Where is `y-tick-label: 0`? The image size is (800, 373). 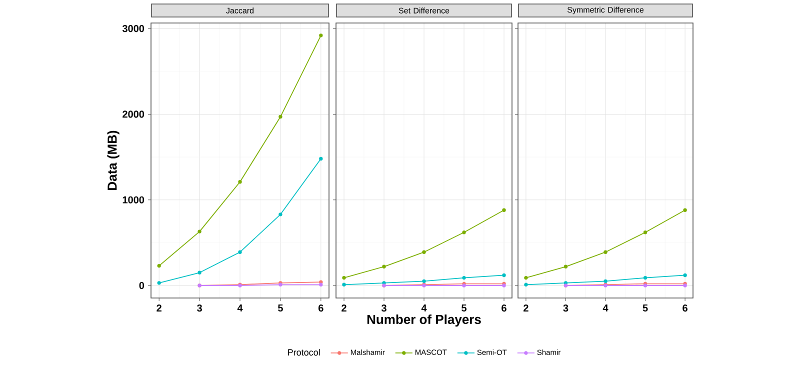 y-tick-label: 0 is located at coordinates (141, 286).